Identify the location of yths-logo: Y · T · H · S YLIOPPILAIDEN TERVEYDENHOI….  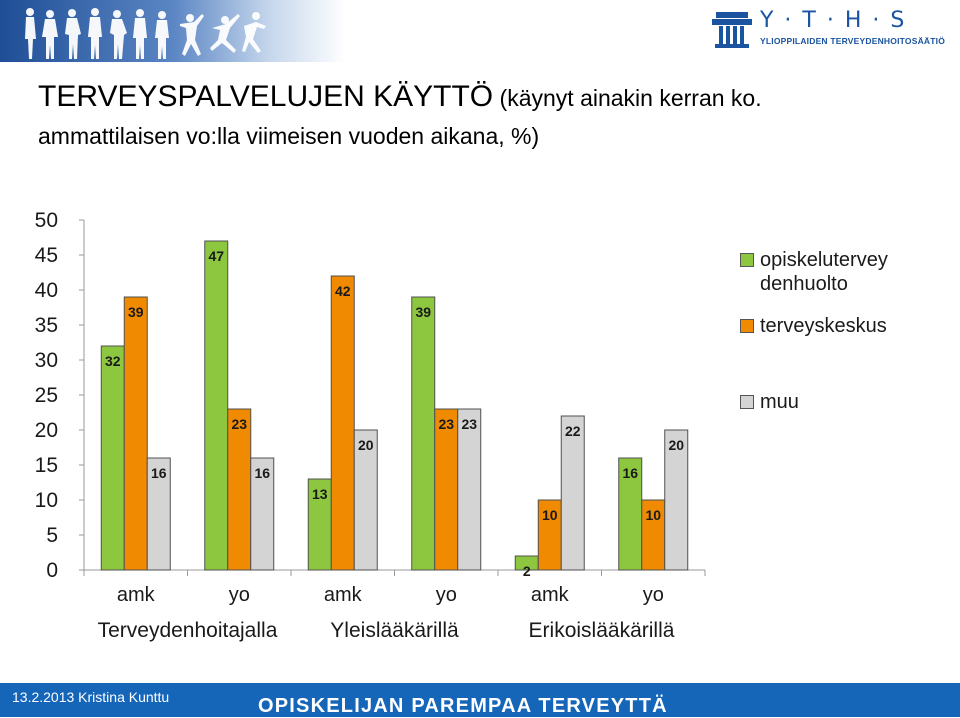
(829, 29).